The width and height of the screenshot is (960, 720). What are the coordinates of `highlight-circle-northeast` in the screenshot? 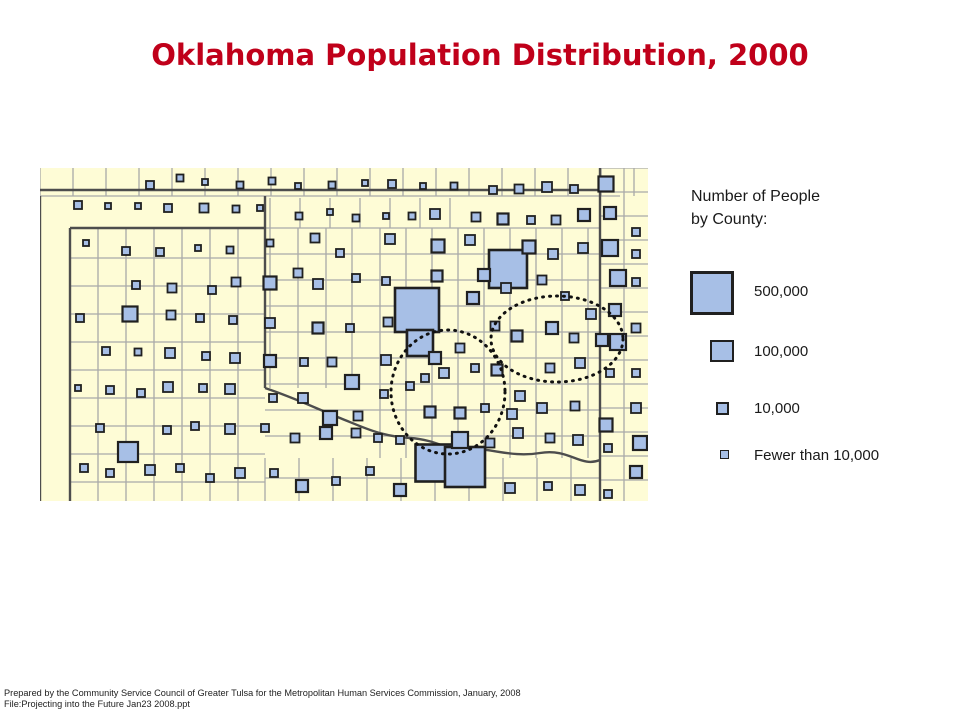 It's located at (557, 339).